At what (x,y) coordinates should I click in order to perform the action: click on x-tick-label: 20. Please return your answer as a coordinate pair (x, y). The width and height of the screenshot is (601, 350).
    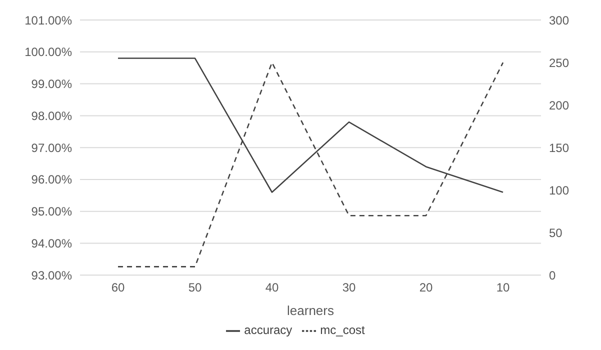
    Looking at the image, I should click on (426, 287).